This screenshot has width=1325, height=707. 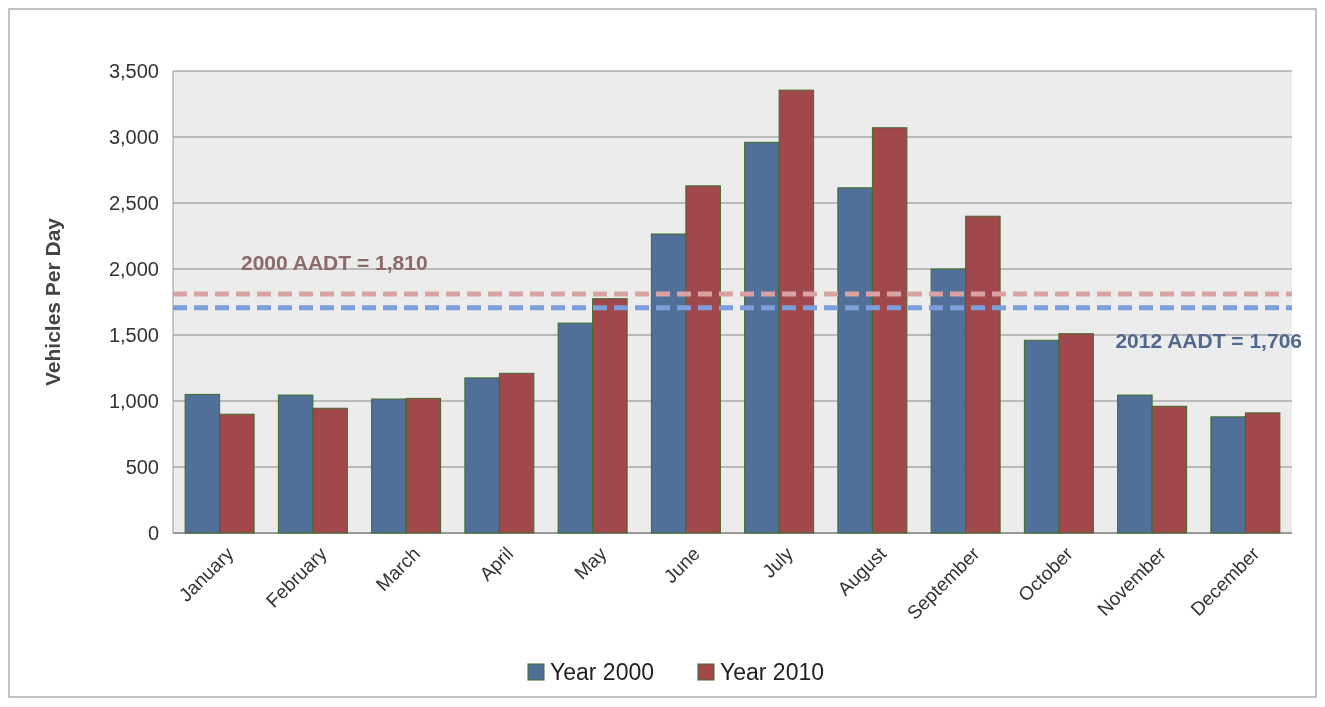 I want to click on x-tick-label: May, so click(x=590, y=563).